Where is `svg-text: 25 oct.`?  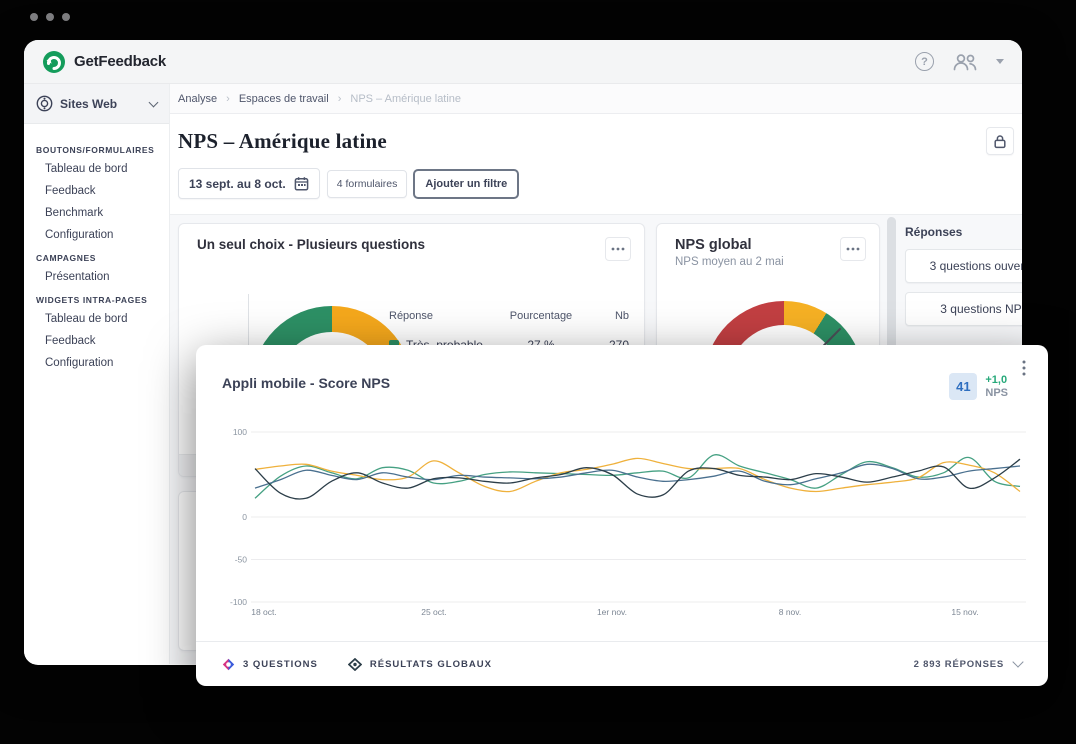 svg-text: 25 oct. is located at coordinates (434, 612).